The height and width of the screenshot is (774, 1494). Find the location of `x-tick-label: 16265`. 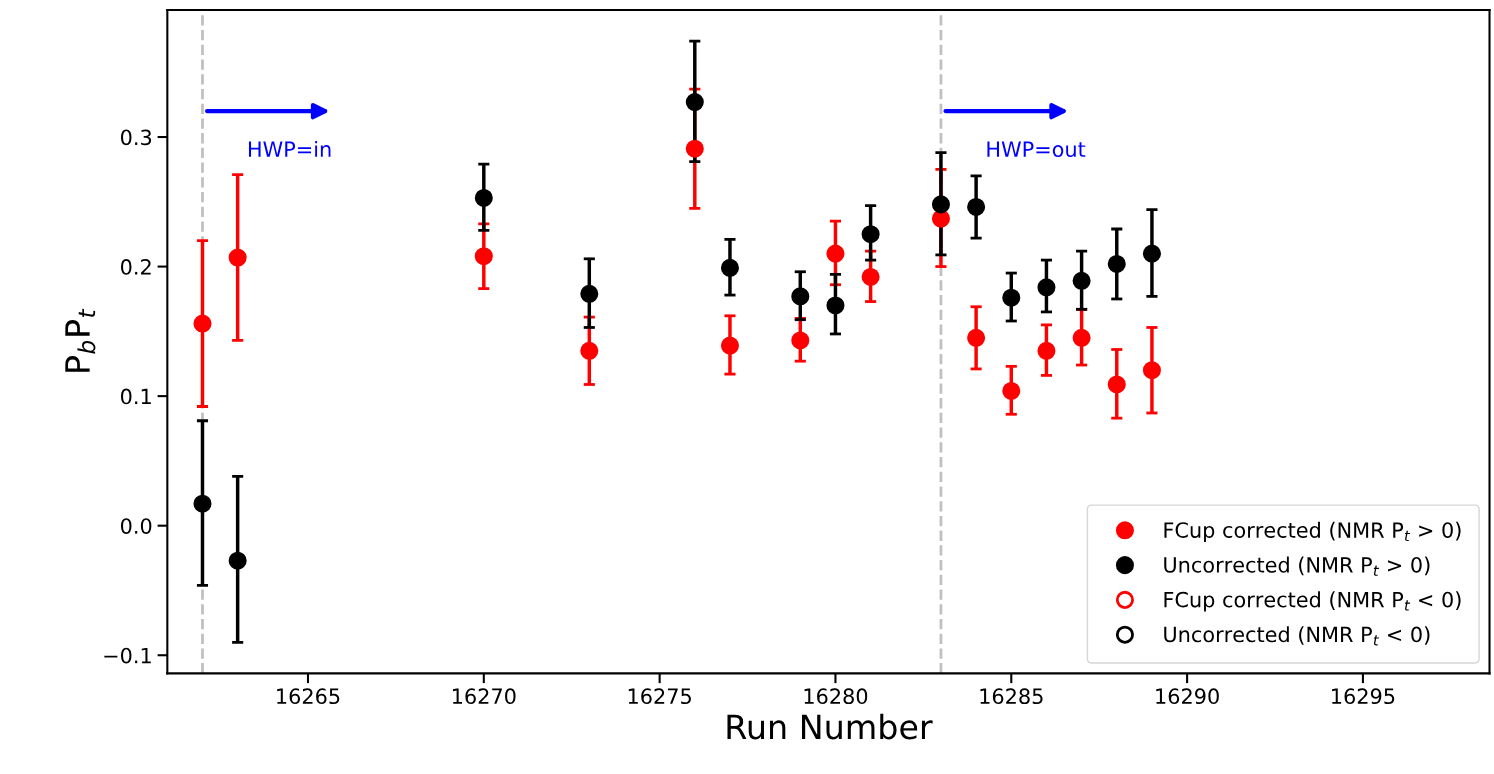

x-tick-label: 16265 is located at coordinates (308, 696).